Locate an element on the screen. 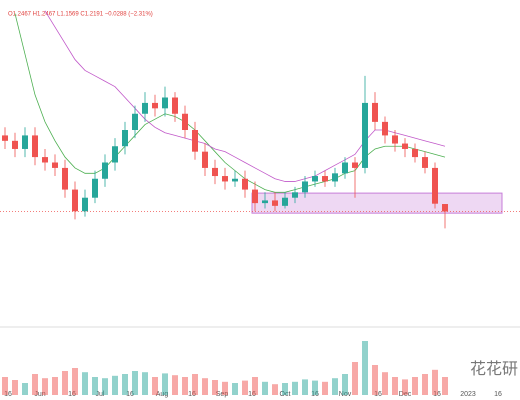  watermark: 花花研 is located at coordinates (494, 369).